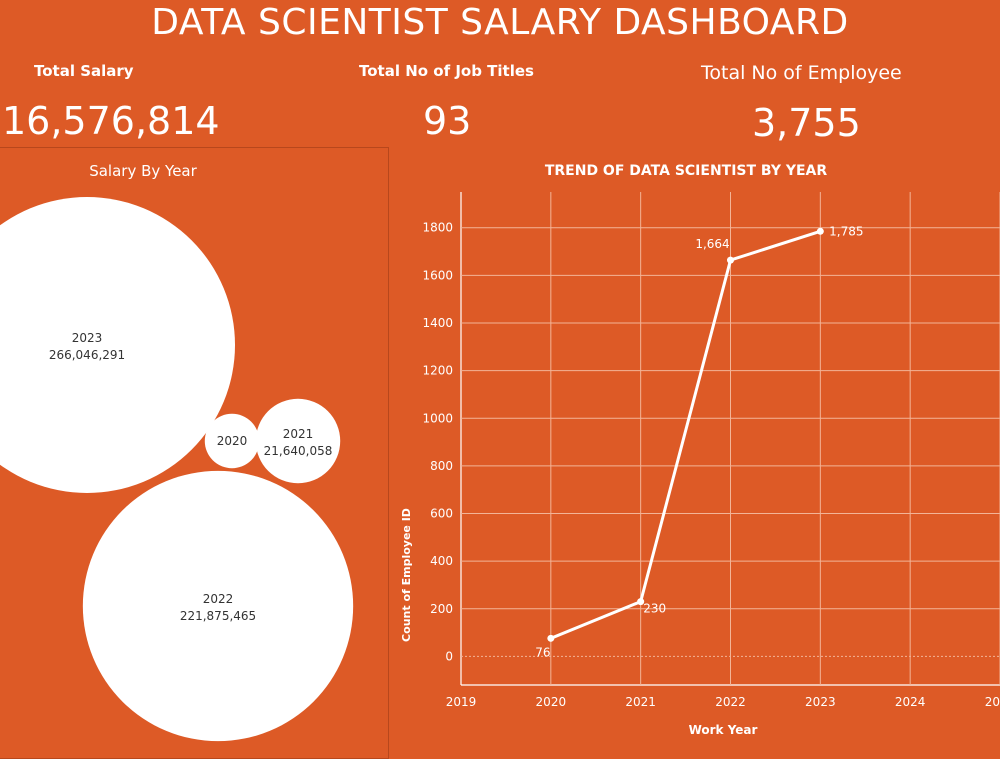 The height and width of the screenshot is (759, 1000). Describe the element at coordinates (298, 451) in the screenshot. I see `bubble-value-label: 21,640,058` at that location.